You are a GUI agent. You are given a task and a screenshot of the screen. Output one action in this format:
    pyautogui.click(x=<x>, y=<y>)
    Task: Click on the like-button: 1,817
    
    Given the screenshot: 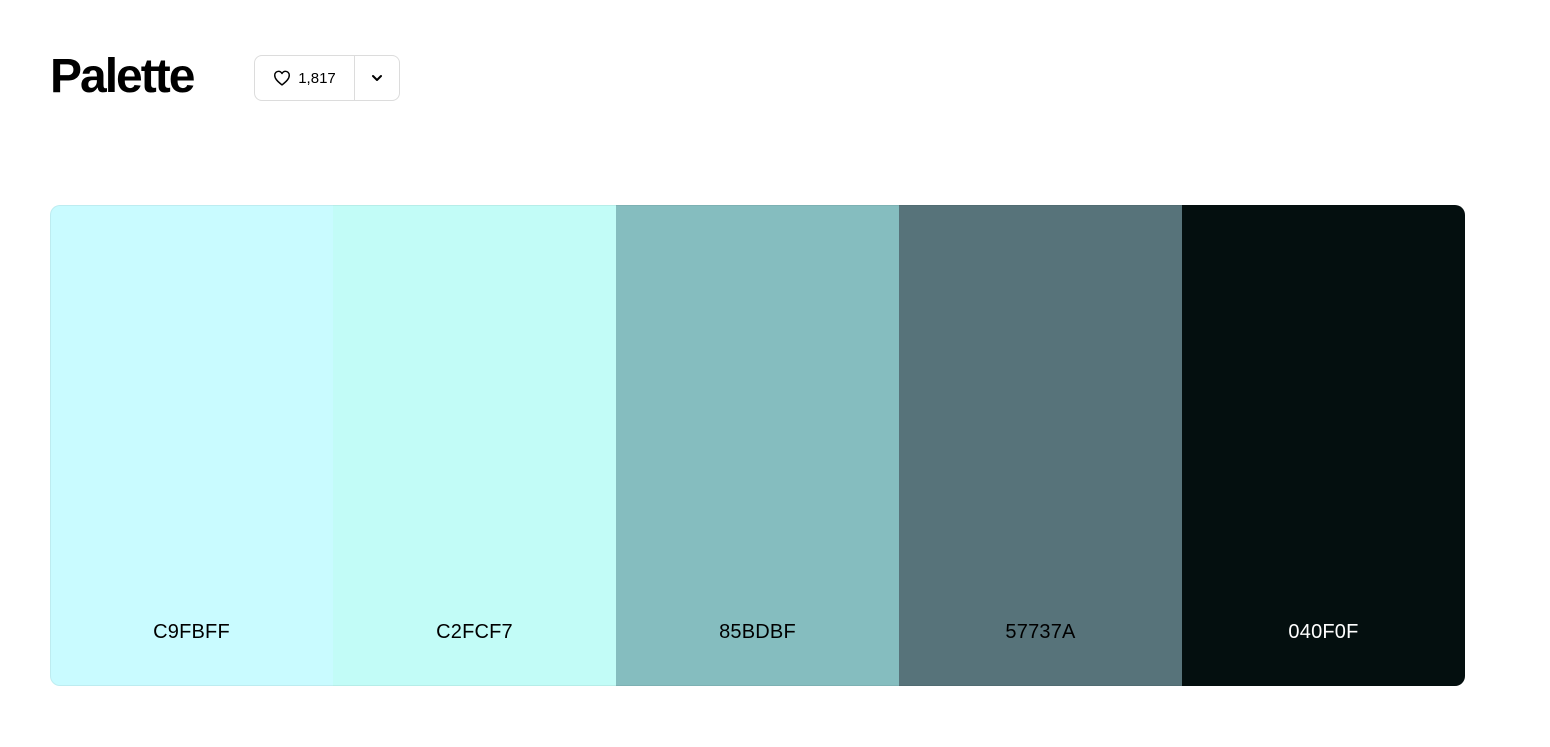 What is the action you would take?
    pyautogui.click(x=305, y=78)
    